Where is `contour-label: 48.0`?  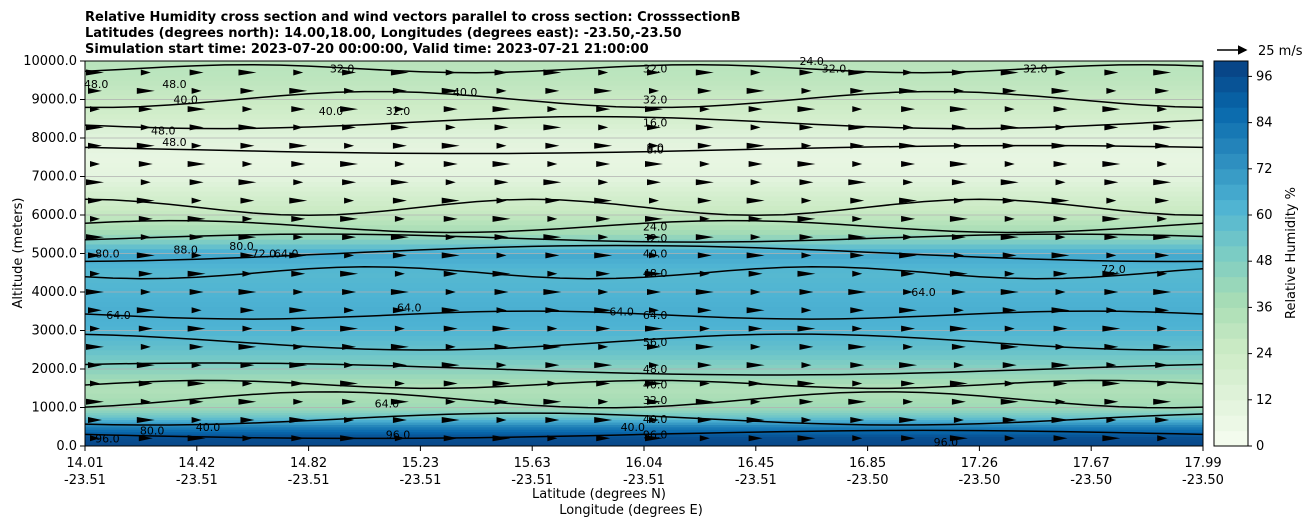
contour-label: 48.0 is located at coordinates (655, 273).